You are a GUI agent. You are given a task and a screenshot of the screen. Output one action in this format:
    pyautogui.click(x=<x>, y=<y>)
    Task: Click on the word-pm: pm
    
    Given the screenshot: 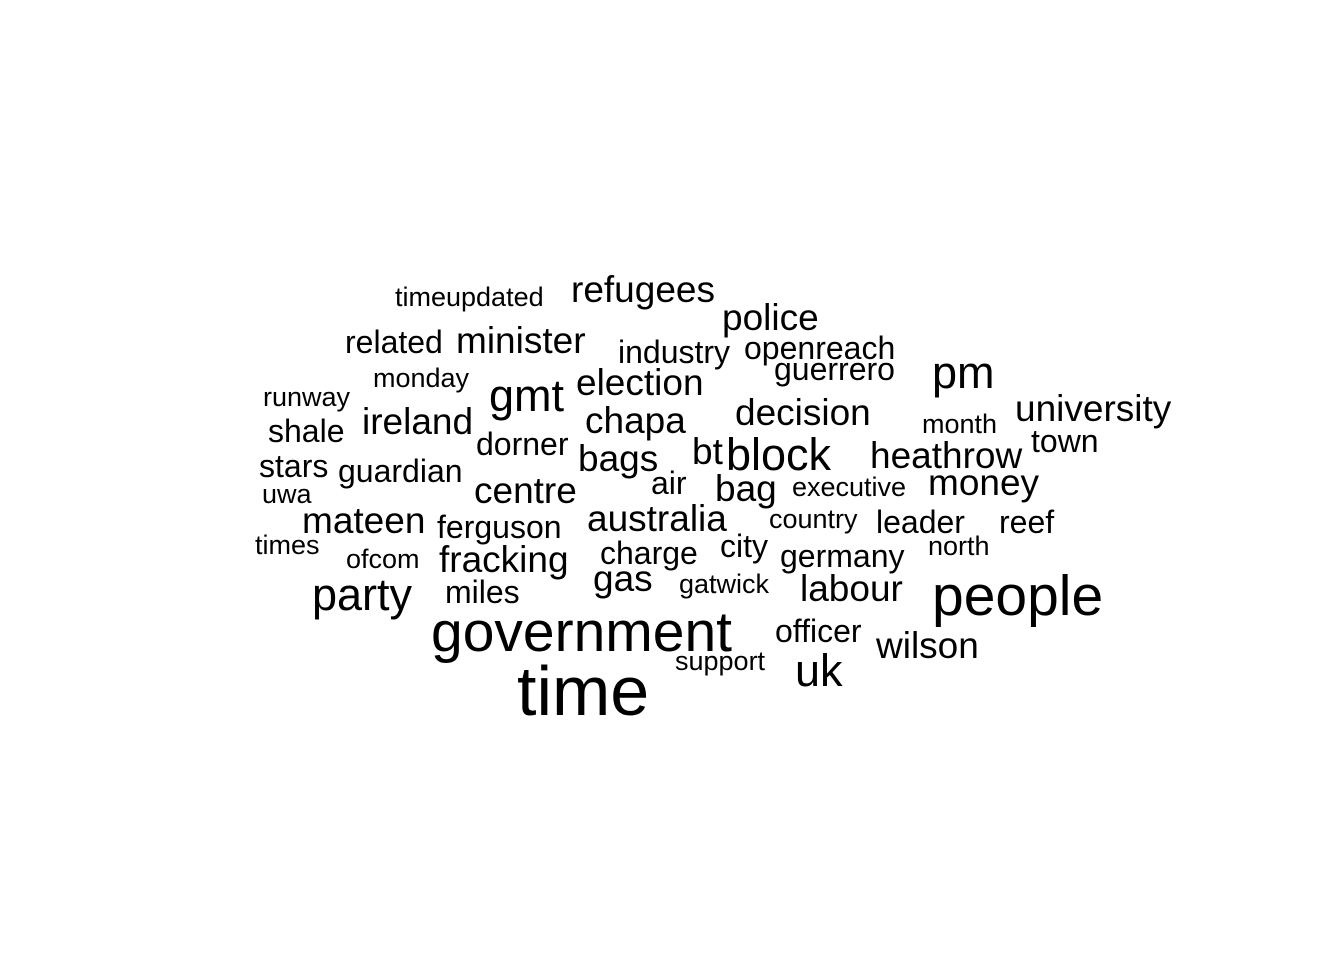 What is the action you would take?
    pyautogui.click(x=963, y=372)
    